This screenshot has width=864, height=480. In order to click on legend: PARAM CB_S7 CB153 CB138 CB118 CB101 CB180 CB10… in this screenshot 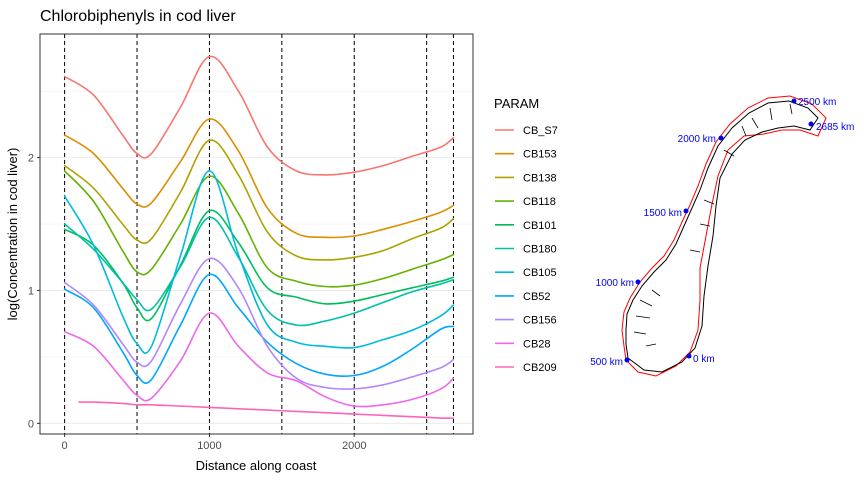, I will do `click(526, 235)`.